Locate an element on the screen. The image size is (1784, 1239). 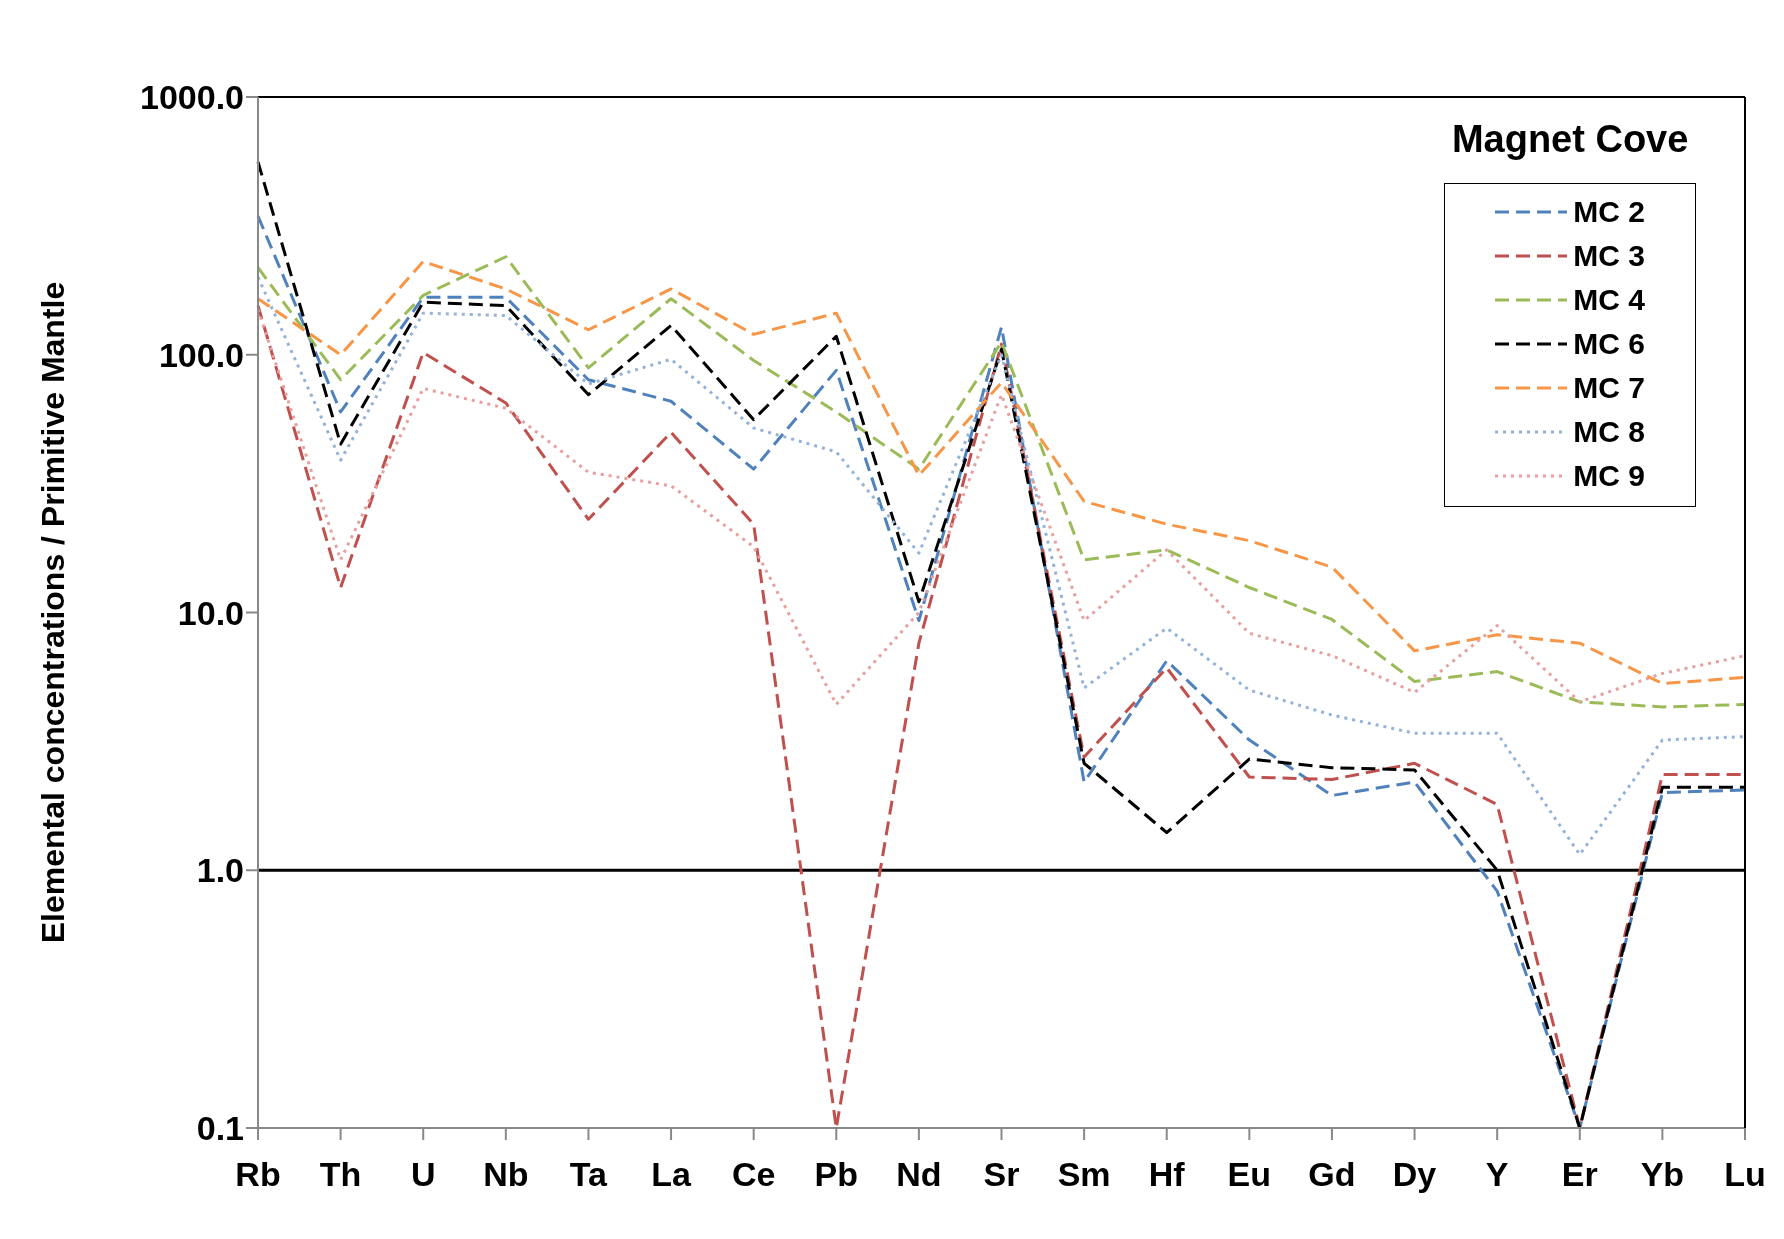
x-tick-label: U is located at coordinates (423, 1174).